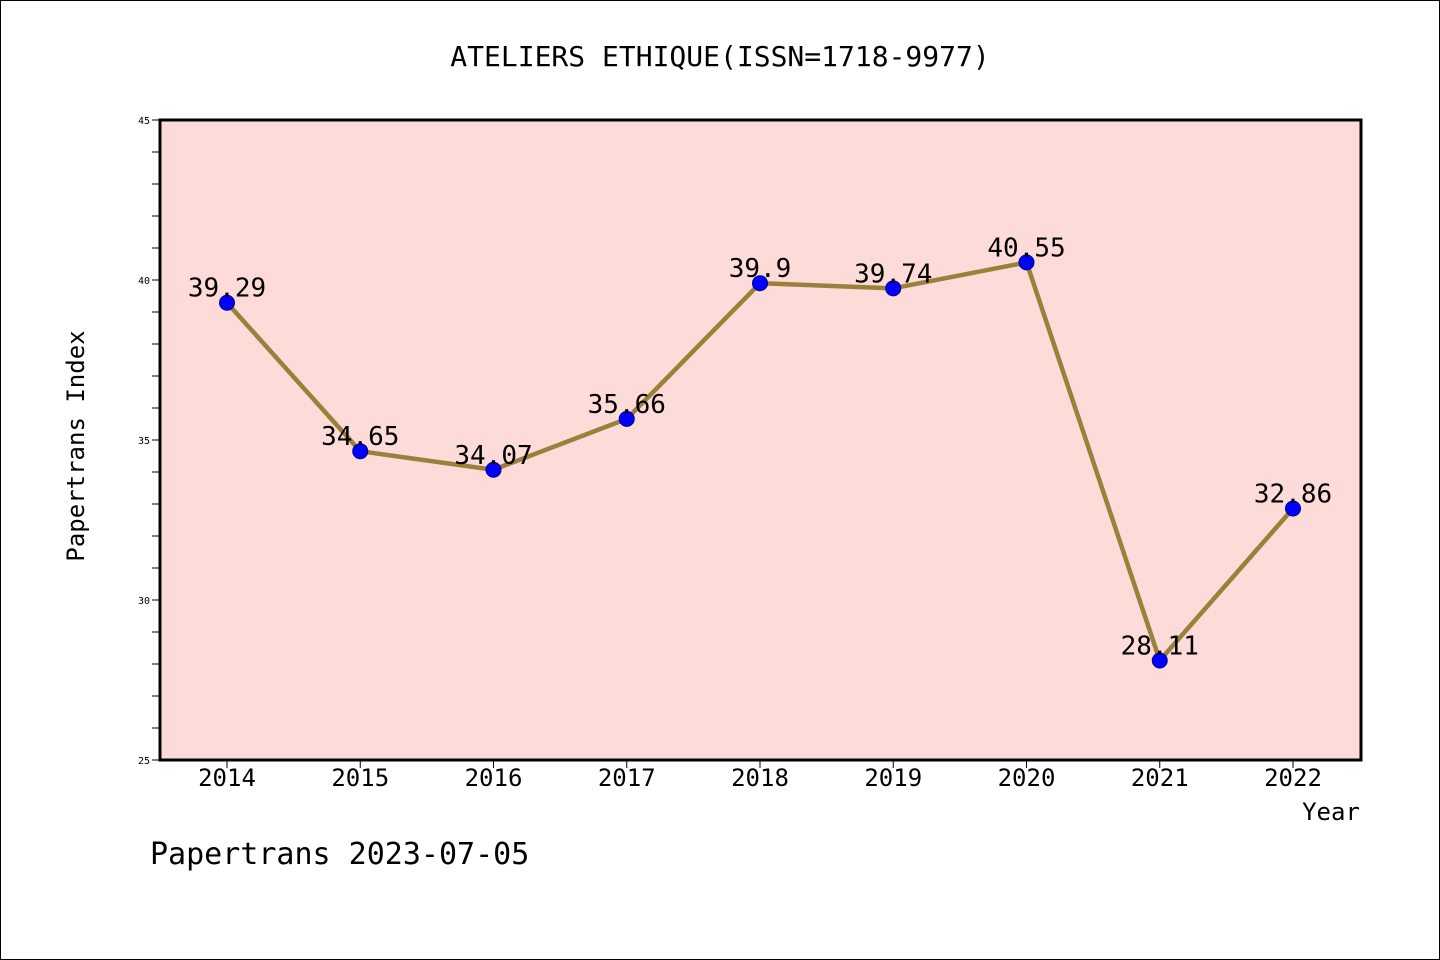 Image resolution: width=1440 pixels, height=960 pixels. Describe the element at coordinates (1160, 778) in the screenshot. I see `x-tick-label: 2021` at that location.